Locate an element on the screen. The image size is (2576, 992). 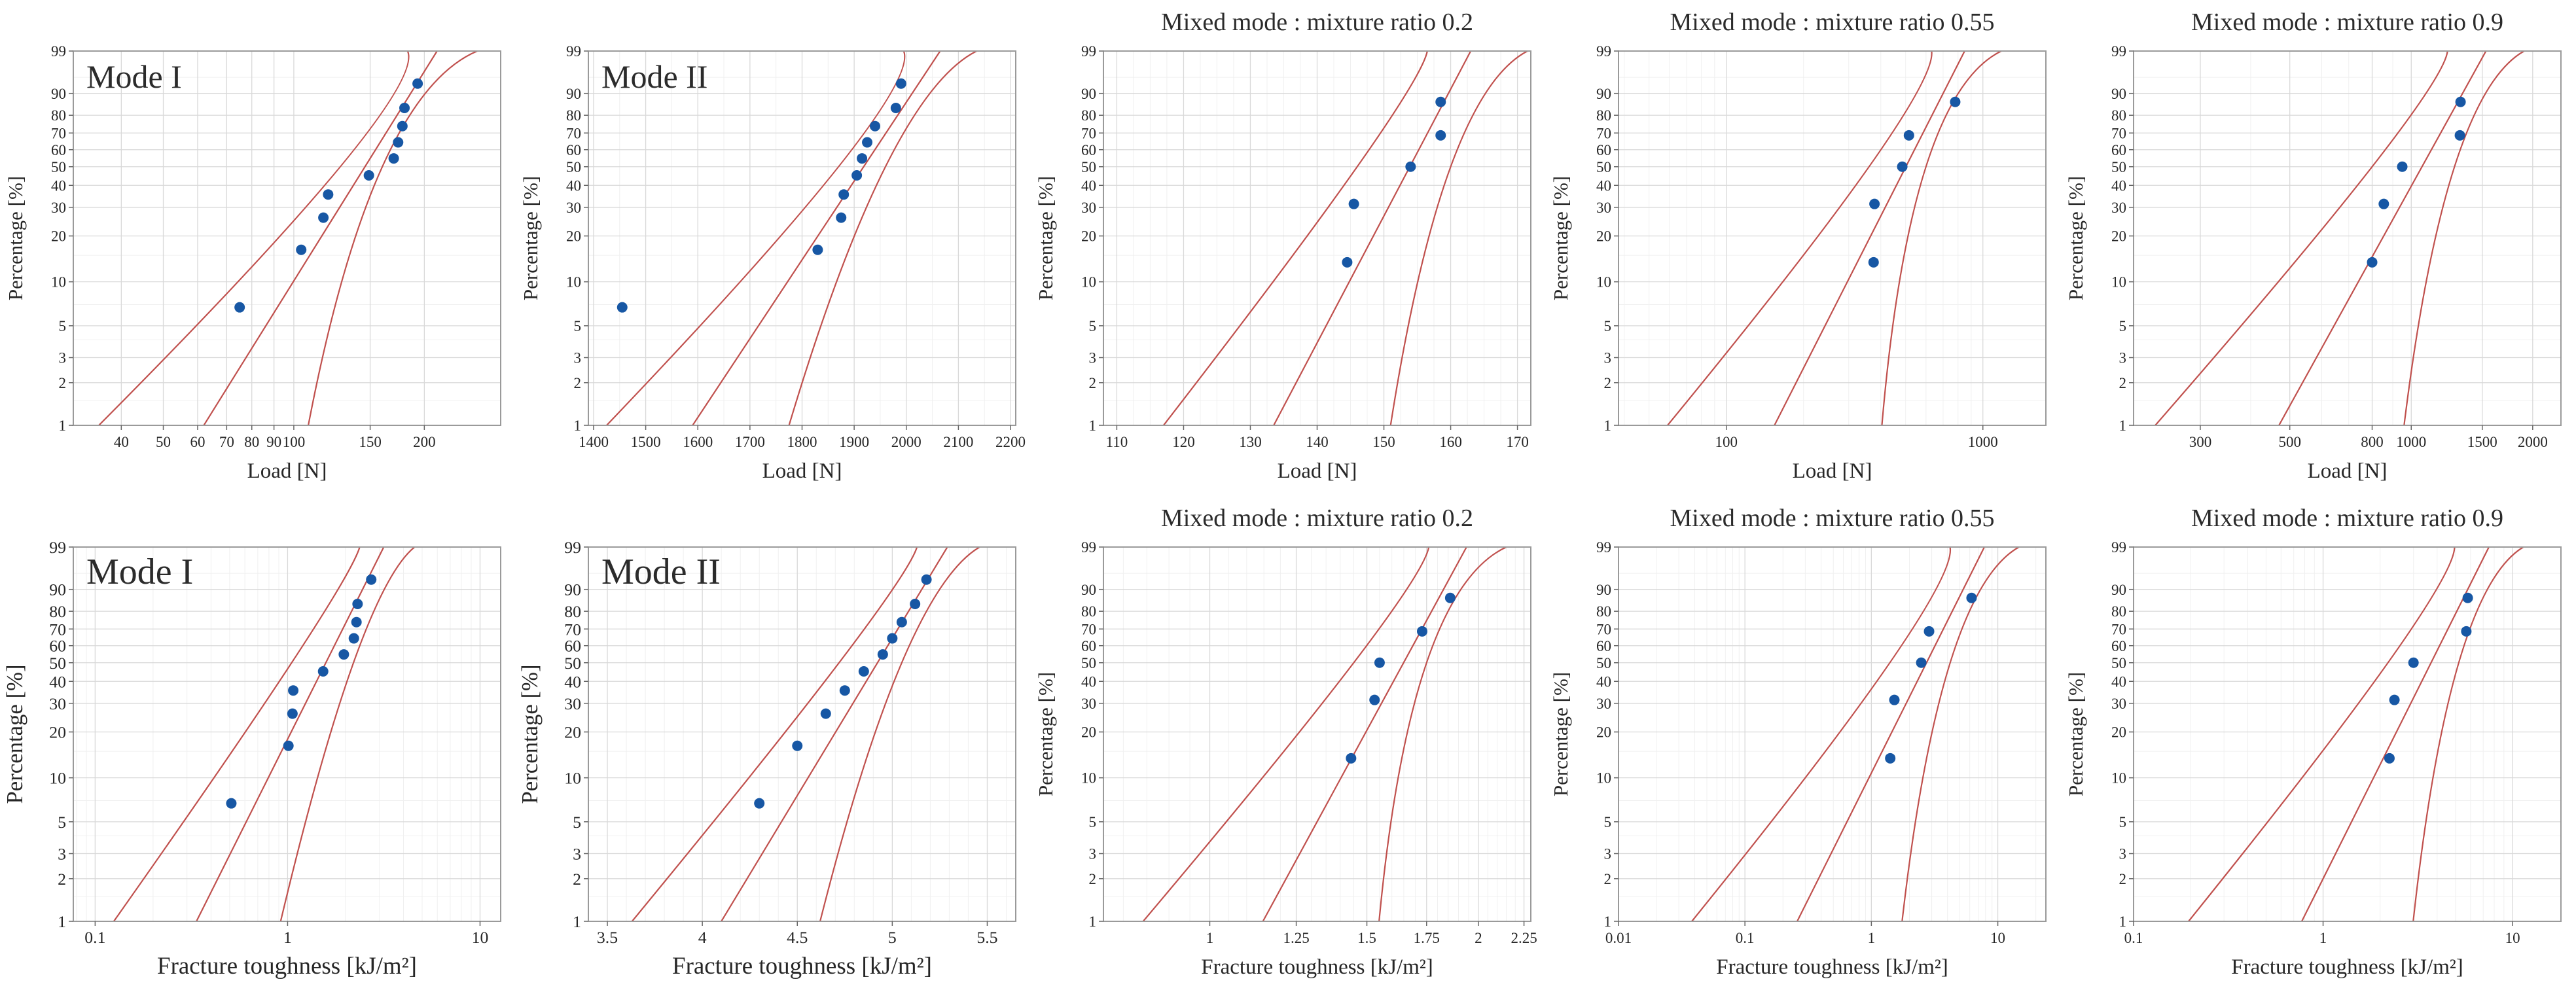
x-tick-label: 1700 is located at coordinates (750, 442).